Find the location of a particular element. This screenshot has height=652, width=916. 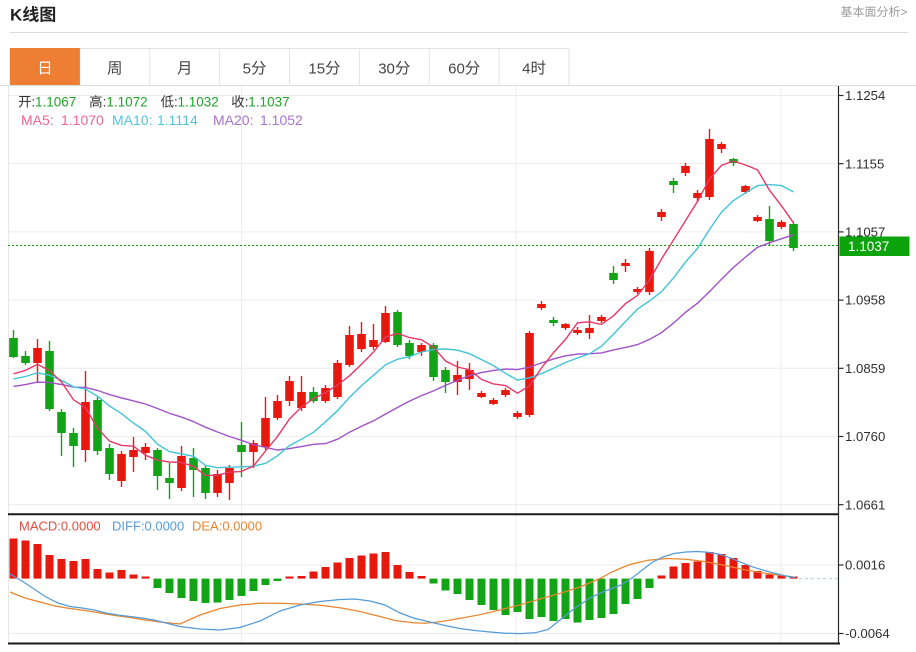

svg-text: -0.0064 is located at coordinates (867, 633).